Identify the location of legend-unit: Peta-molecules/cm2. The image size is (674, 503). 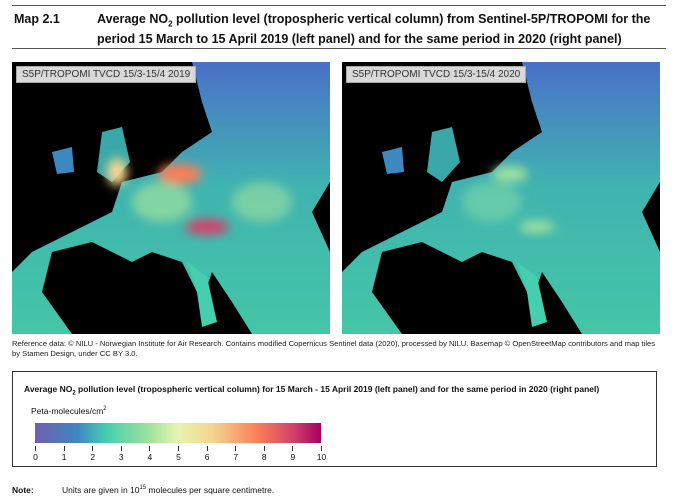
(69, 411).